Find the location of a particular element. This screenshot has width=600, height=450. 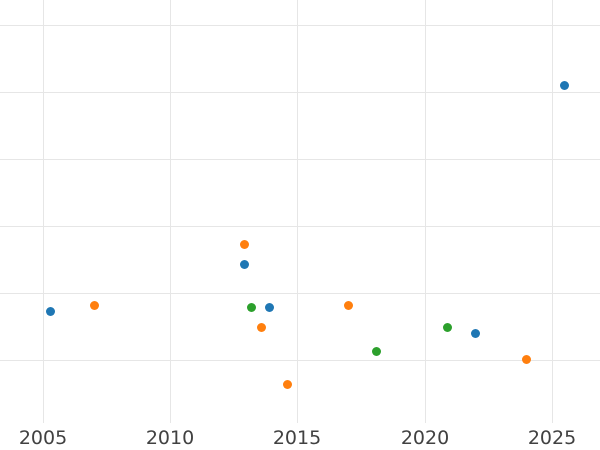

x-tick-label: 2015 is located at coordinates (297, 438).